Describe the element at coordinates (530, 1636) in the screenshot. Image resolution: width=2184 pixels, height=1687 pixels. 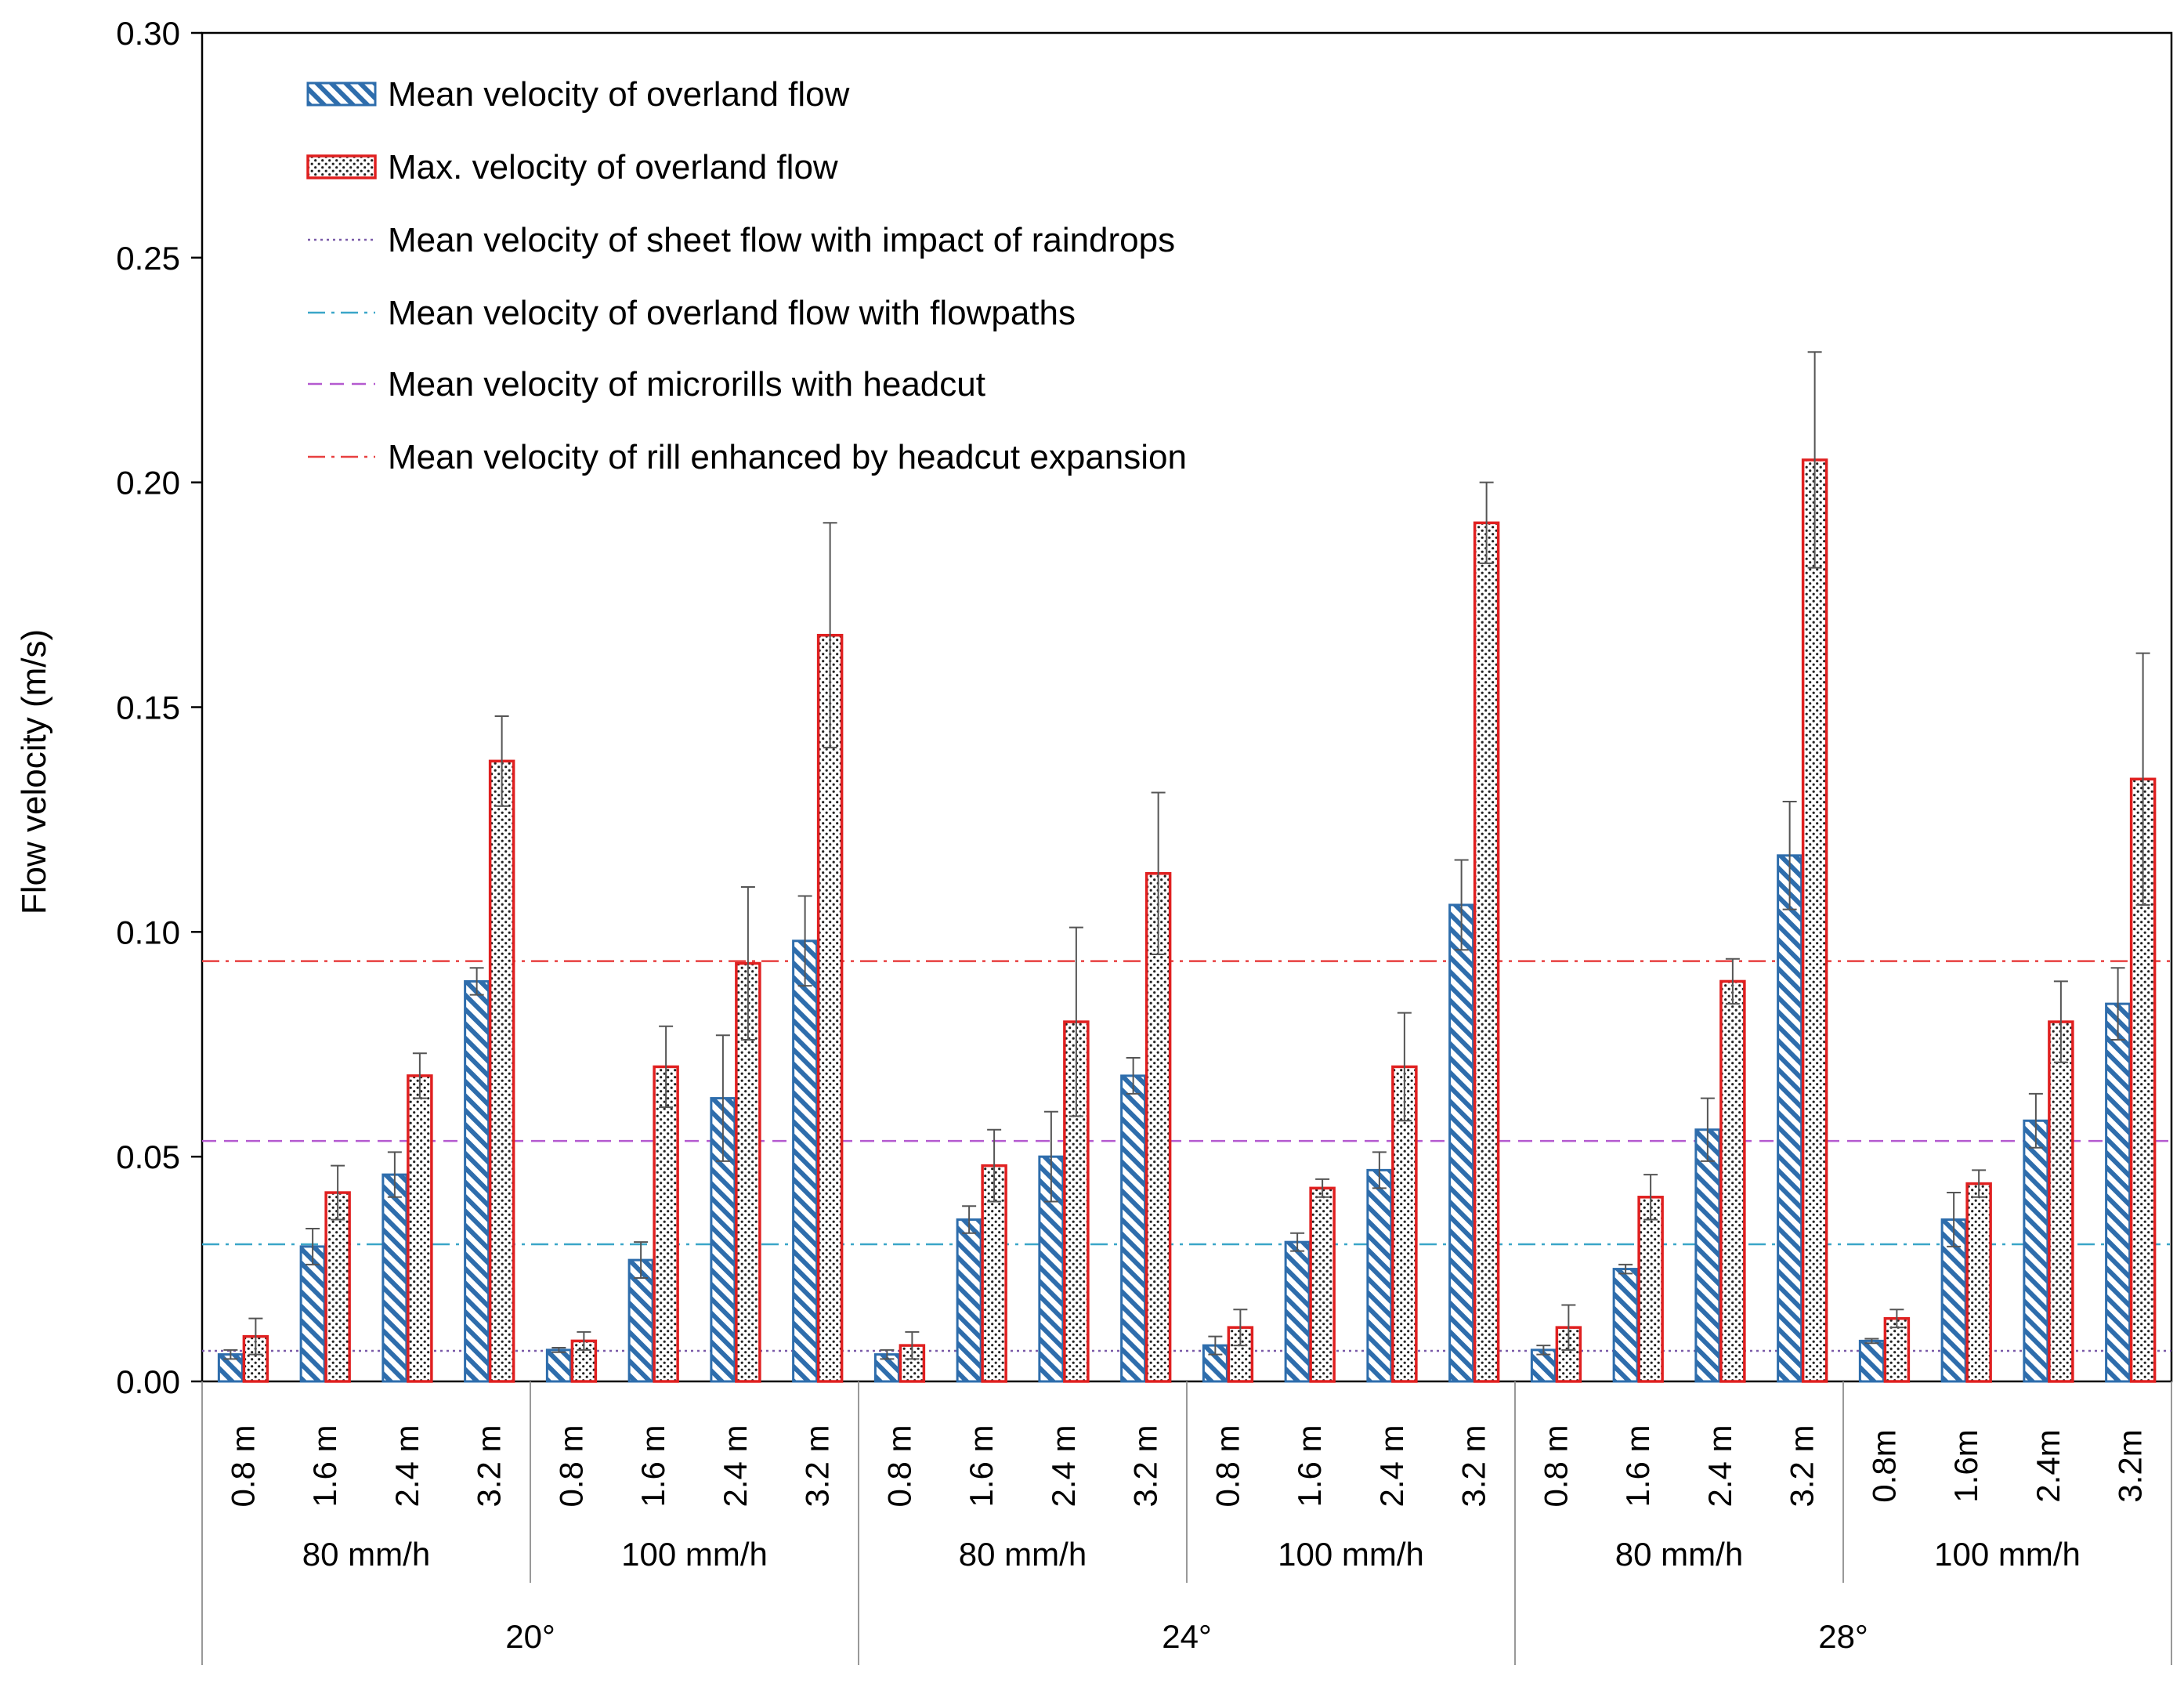
I see `slope-group-label: 20°` at that location.